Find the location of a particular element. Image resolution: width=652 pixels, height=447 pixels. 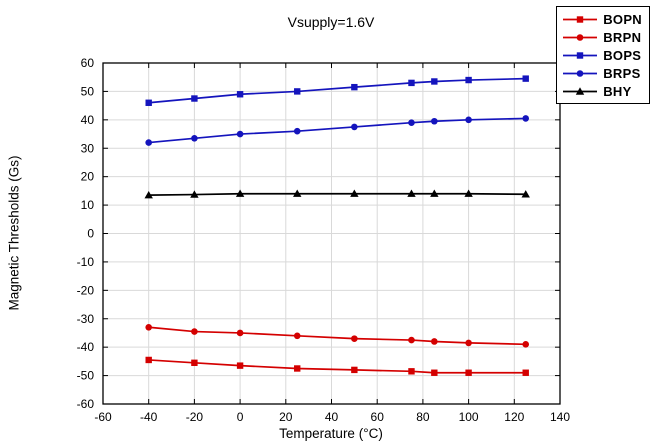

legend: BOPN BRPN BOPS BRPS BHY is located at coordinates (603, 55).